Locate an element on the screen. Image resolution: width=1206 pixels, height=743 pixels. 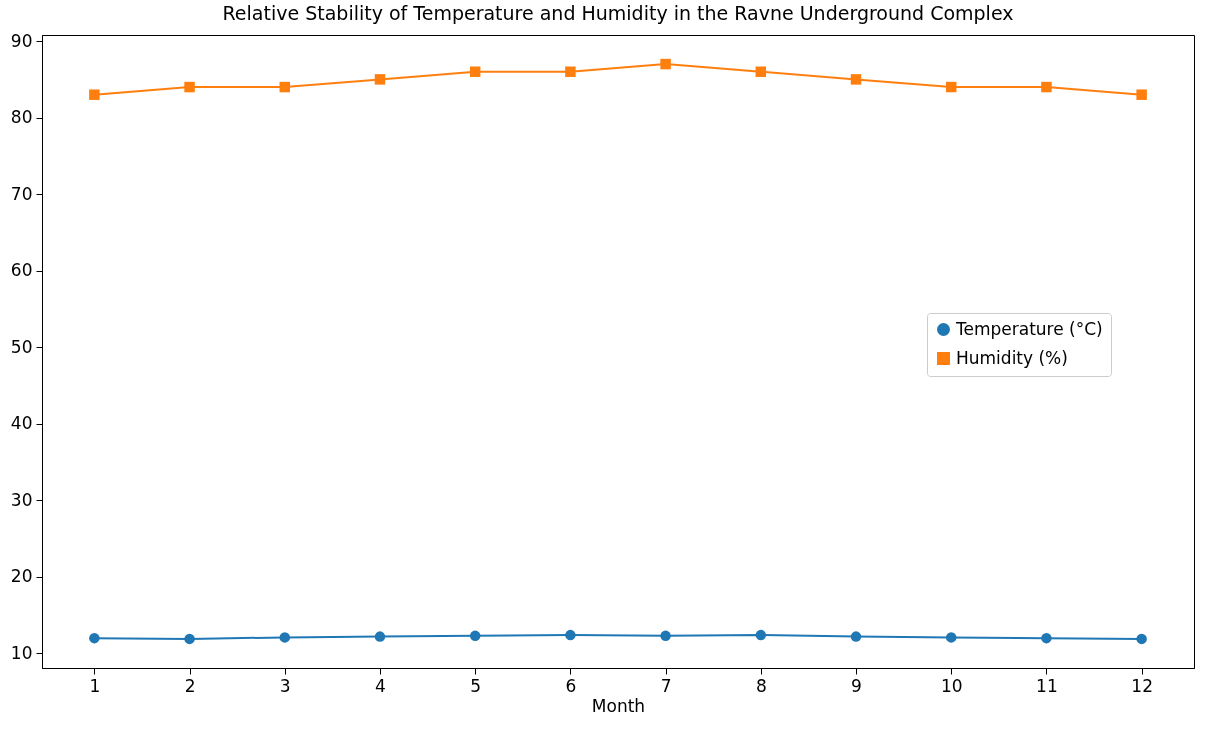
x-axis-title: Month is located at coordinates (618, 705).